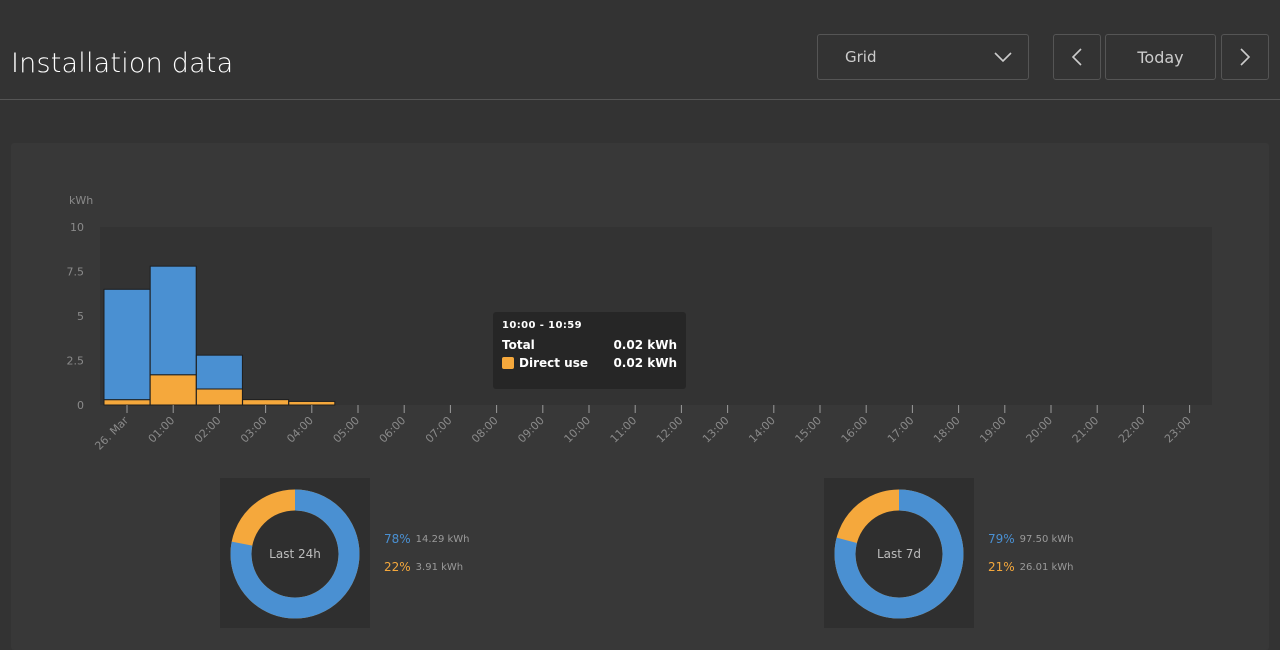  I want to click on direct-use-swatch, so click(508, 363).